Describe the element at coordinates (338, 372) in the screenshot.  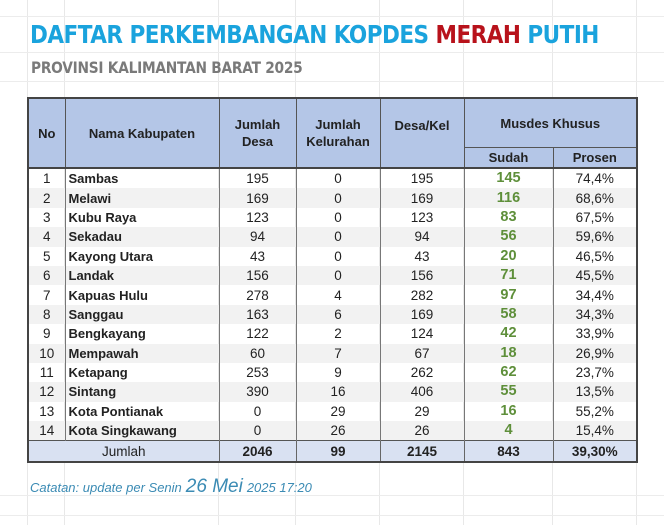
I see `cell-jumlah-kelurahan: 9` at that location.